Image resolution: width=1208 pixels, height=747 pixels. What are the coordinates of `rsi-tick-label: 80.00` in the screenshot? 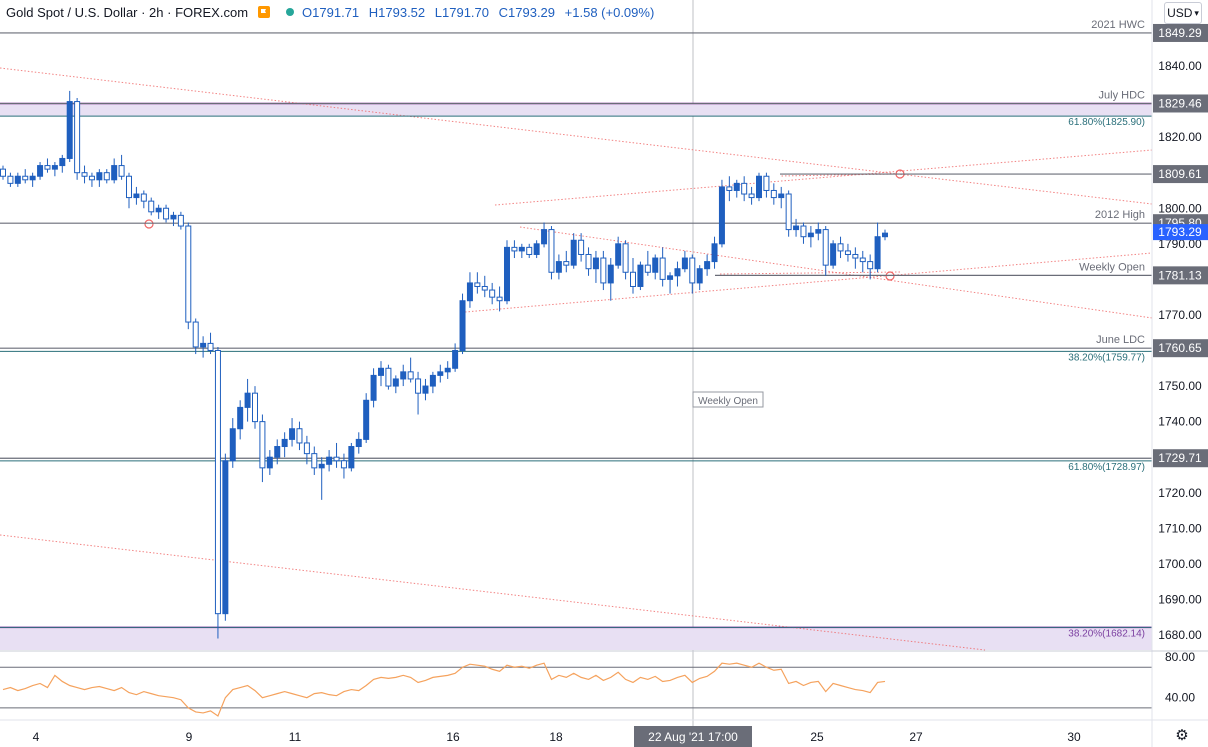 It's located at (1180, 657).